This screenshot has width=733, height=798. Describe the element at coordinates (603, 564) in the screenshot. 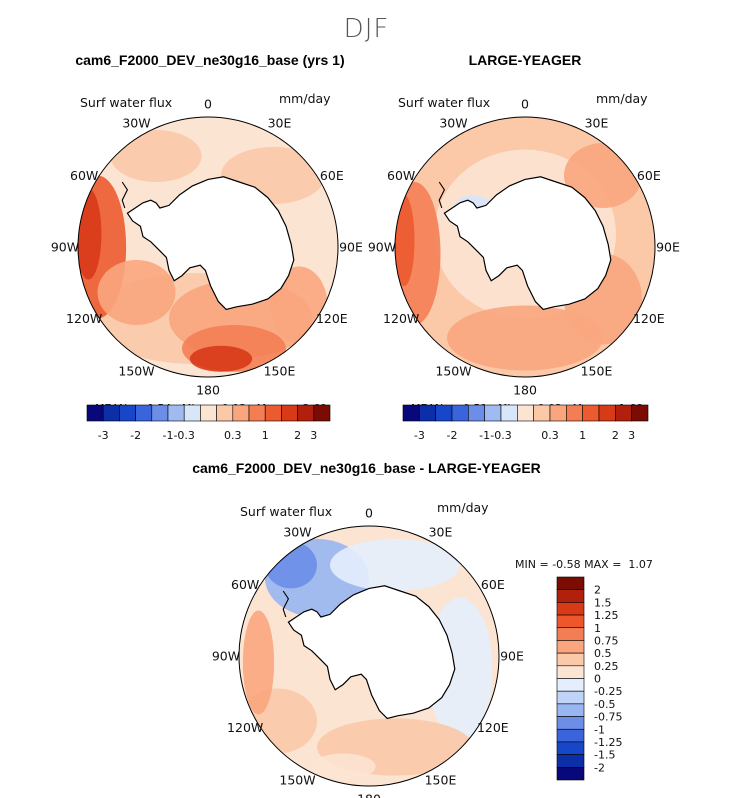

I see `panel3-max-label: MAX =` at that location.